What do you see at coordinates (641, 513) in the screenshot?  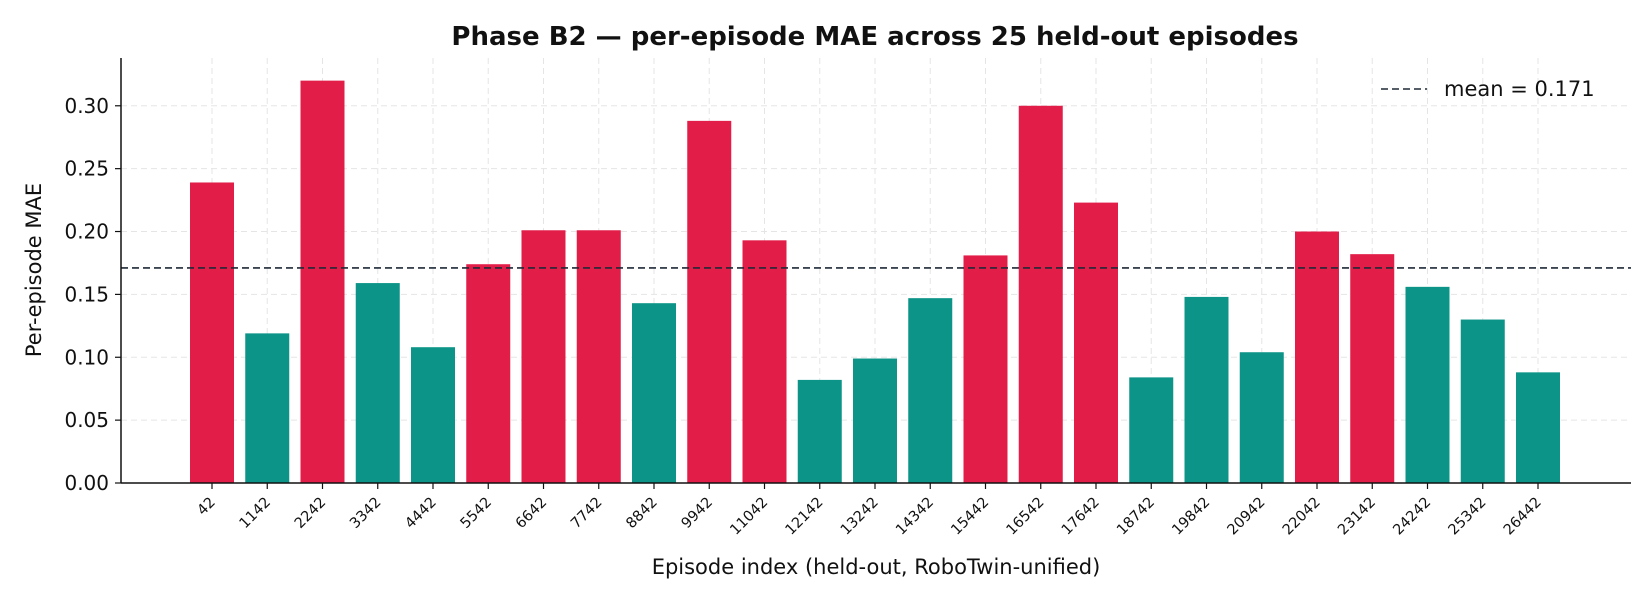 I see `x-tick-label: 8842` at bounding box center [641, 513].